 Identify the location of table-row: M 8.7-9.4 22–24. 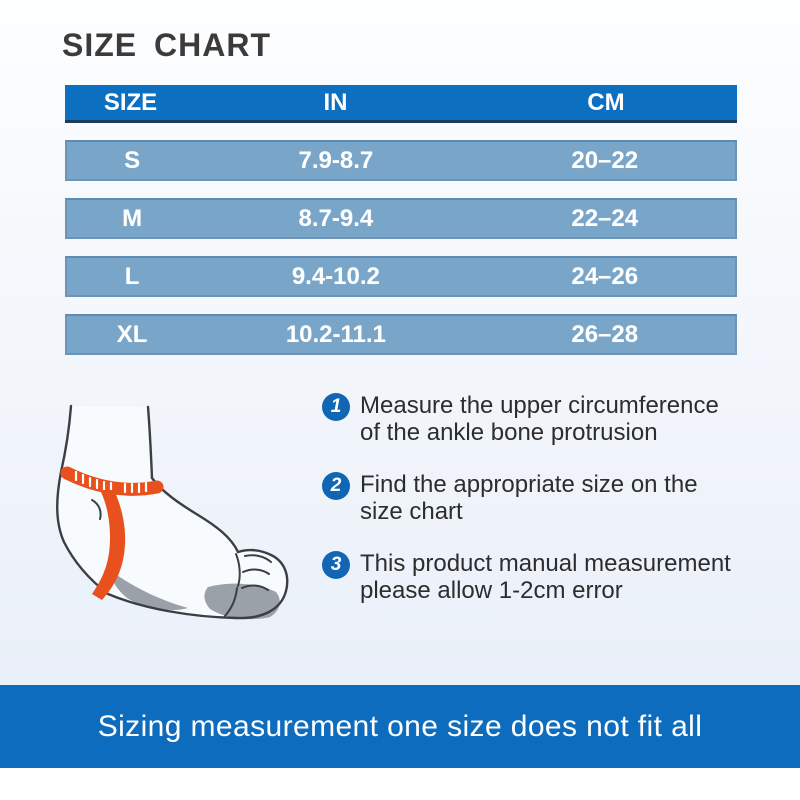
(401, 218).